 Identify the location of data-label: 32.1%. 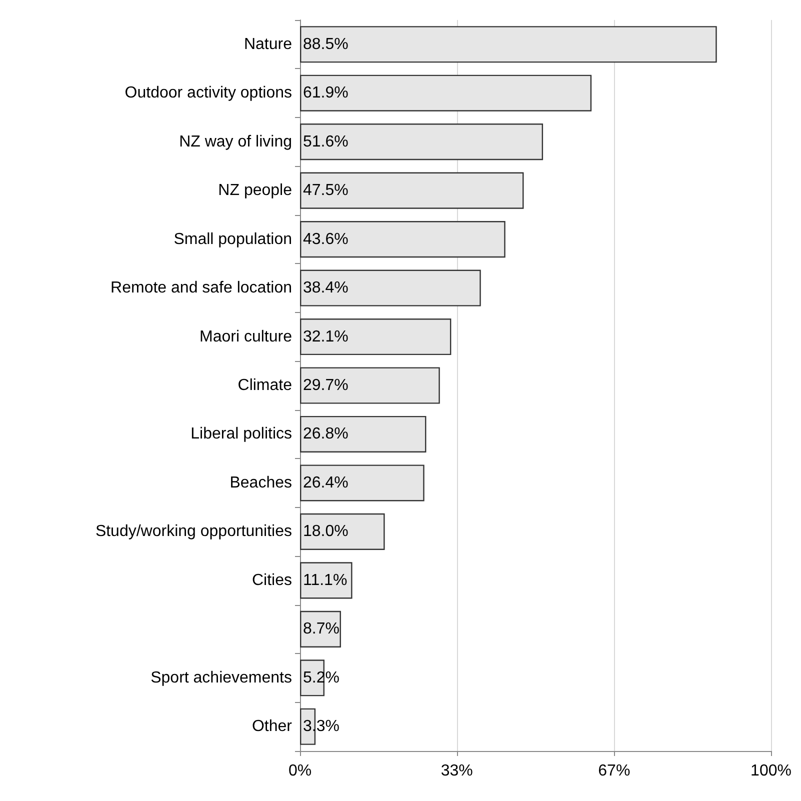
(325, 337).